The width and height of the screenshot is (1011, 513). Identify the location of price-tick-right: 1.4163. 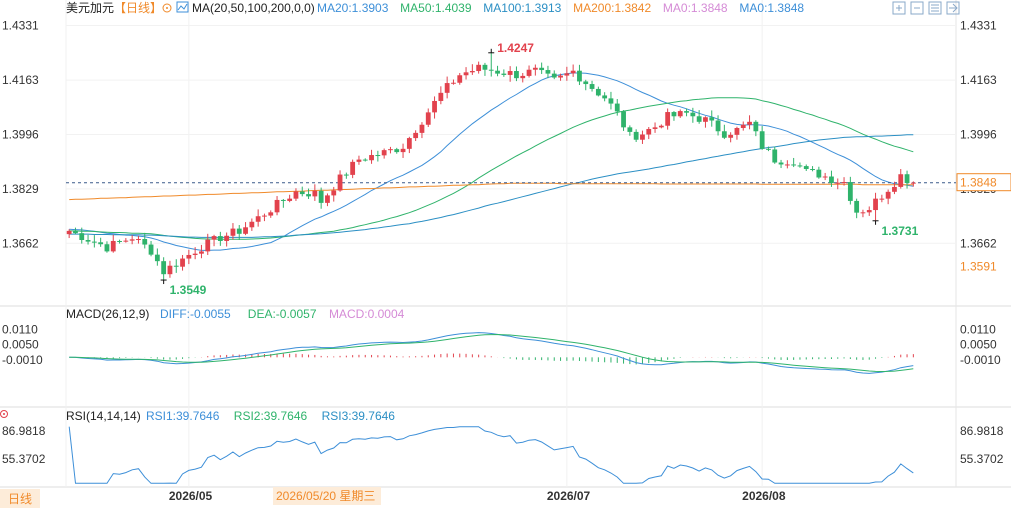
(978, 80).